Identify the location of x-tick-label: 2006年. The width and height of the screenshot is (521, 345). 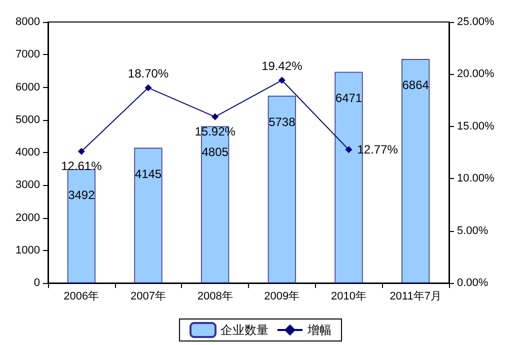
(82, 296).